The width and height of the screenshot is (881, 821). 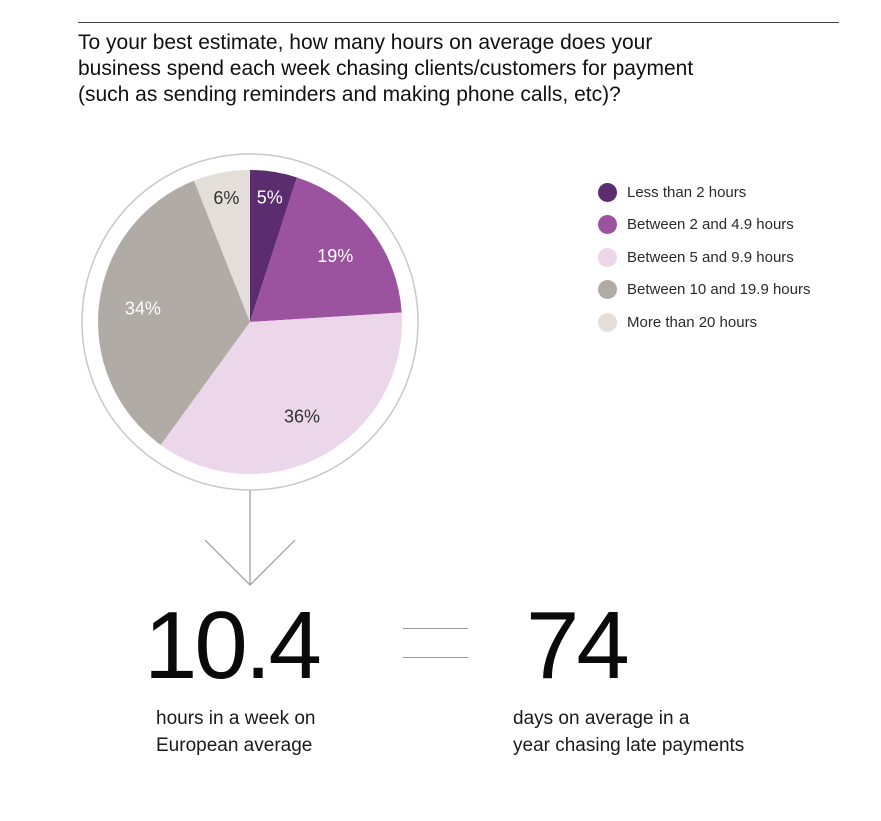 What do you see at coordinates (236, 745) in the screenshot?
I see `caption-line: European average` at bounding box center [236, 745].